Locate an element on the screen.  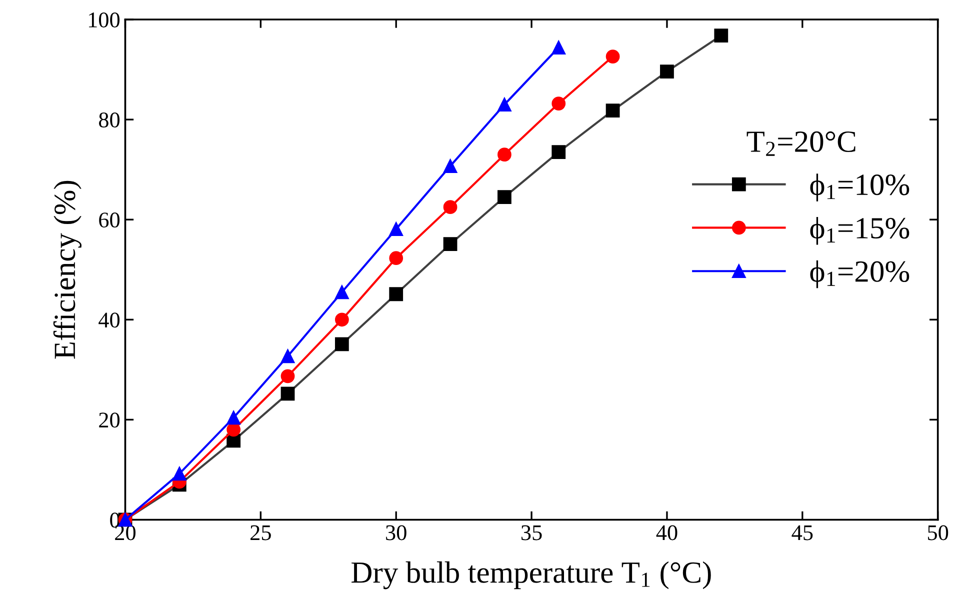
y-tick-label: 100 is located at coordinates (104, 20).